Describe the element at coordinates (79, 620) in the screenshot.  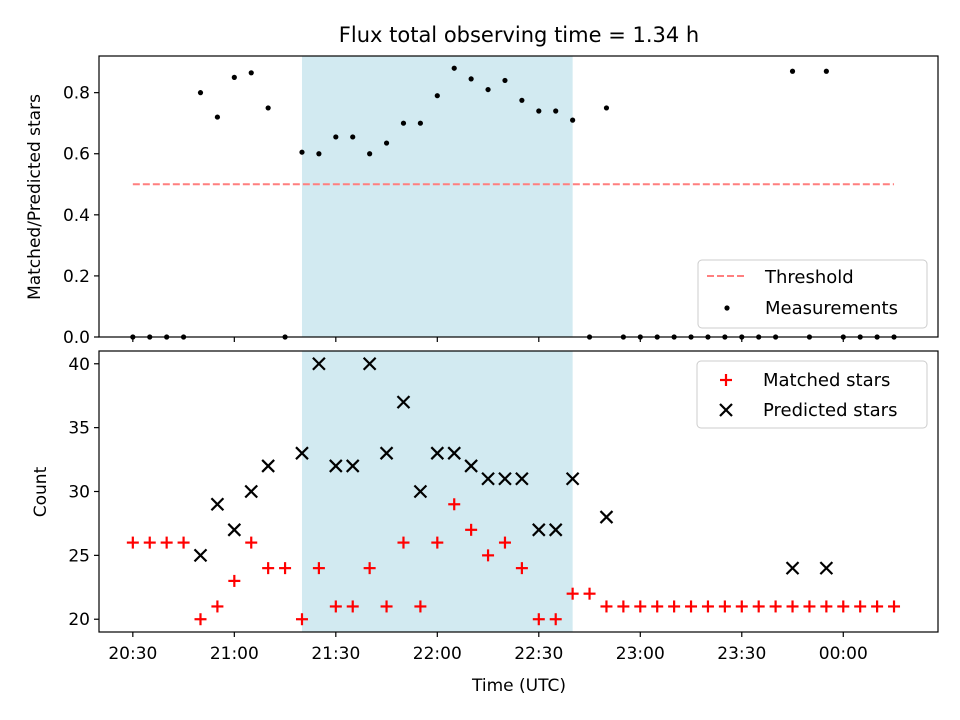
I see `bottom-y-tick-label: 20` at that location.